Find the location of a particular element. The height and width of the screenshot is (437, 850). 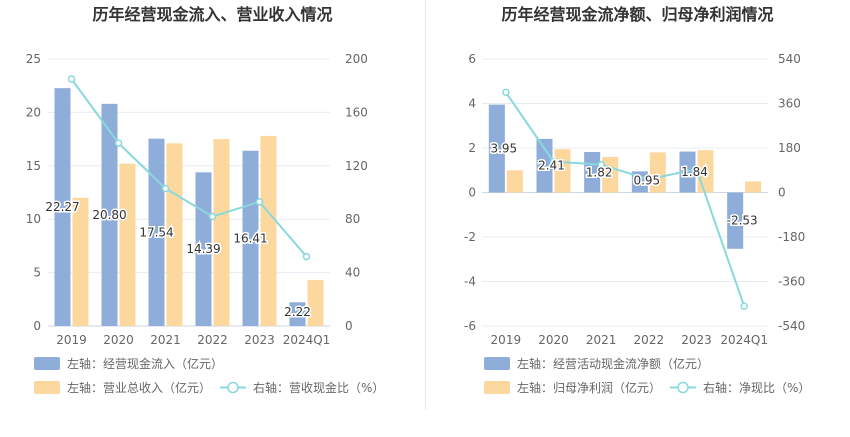

bar-data-label: 1.84 is located at coordinates (694, 172).